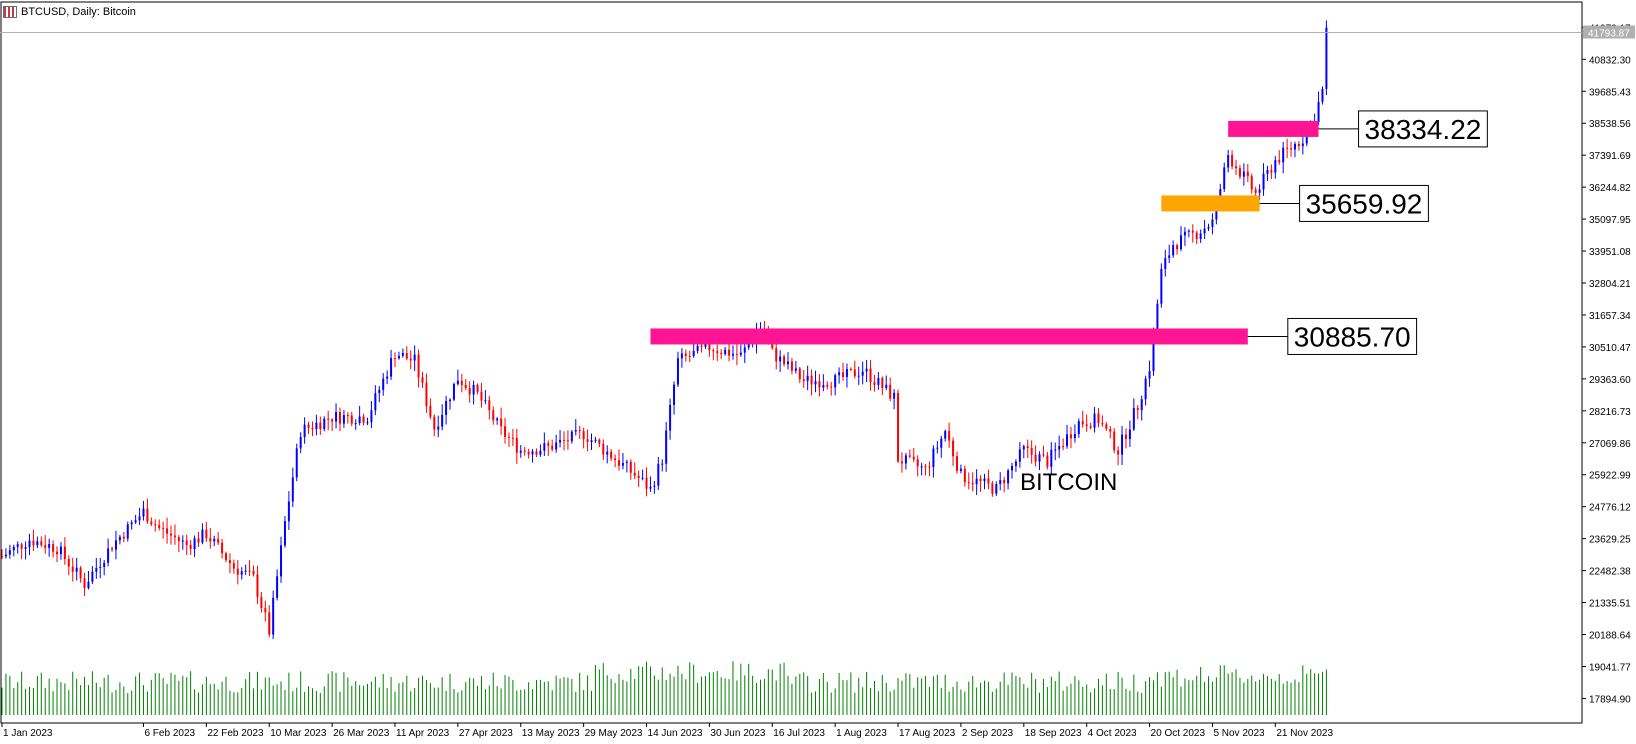 This screenshot has height=744, width=1636. I want to click on y-tick-label: 39685.43, so click(1610, 92).